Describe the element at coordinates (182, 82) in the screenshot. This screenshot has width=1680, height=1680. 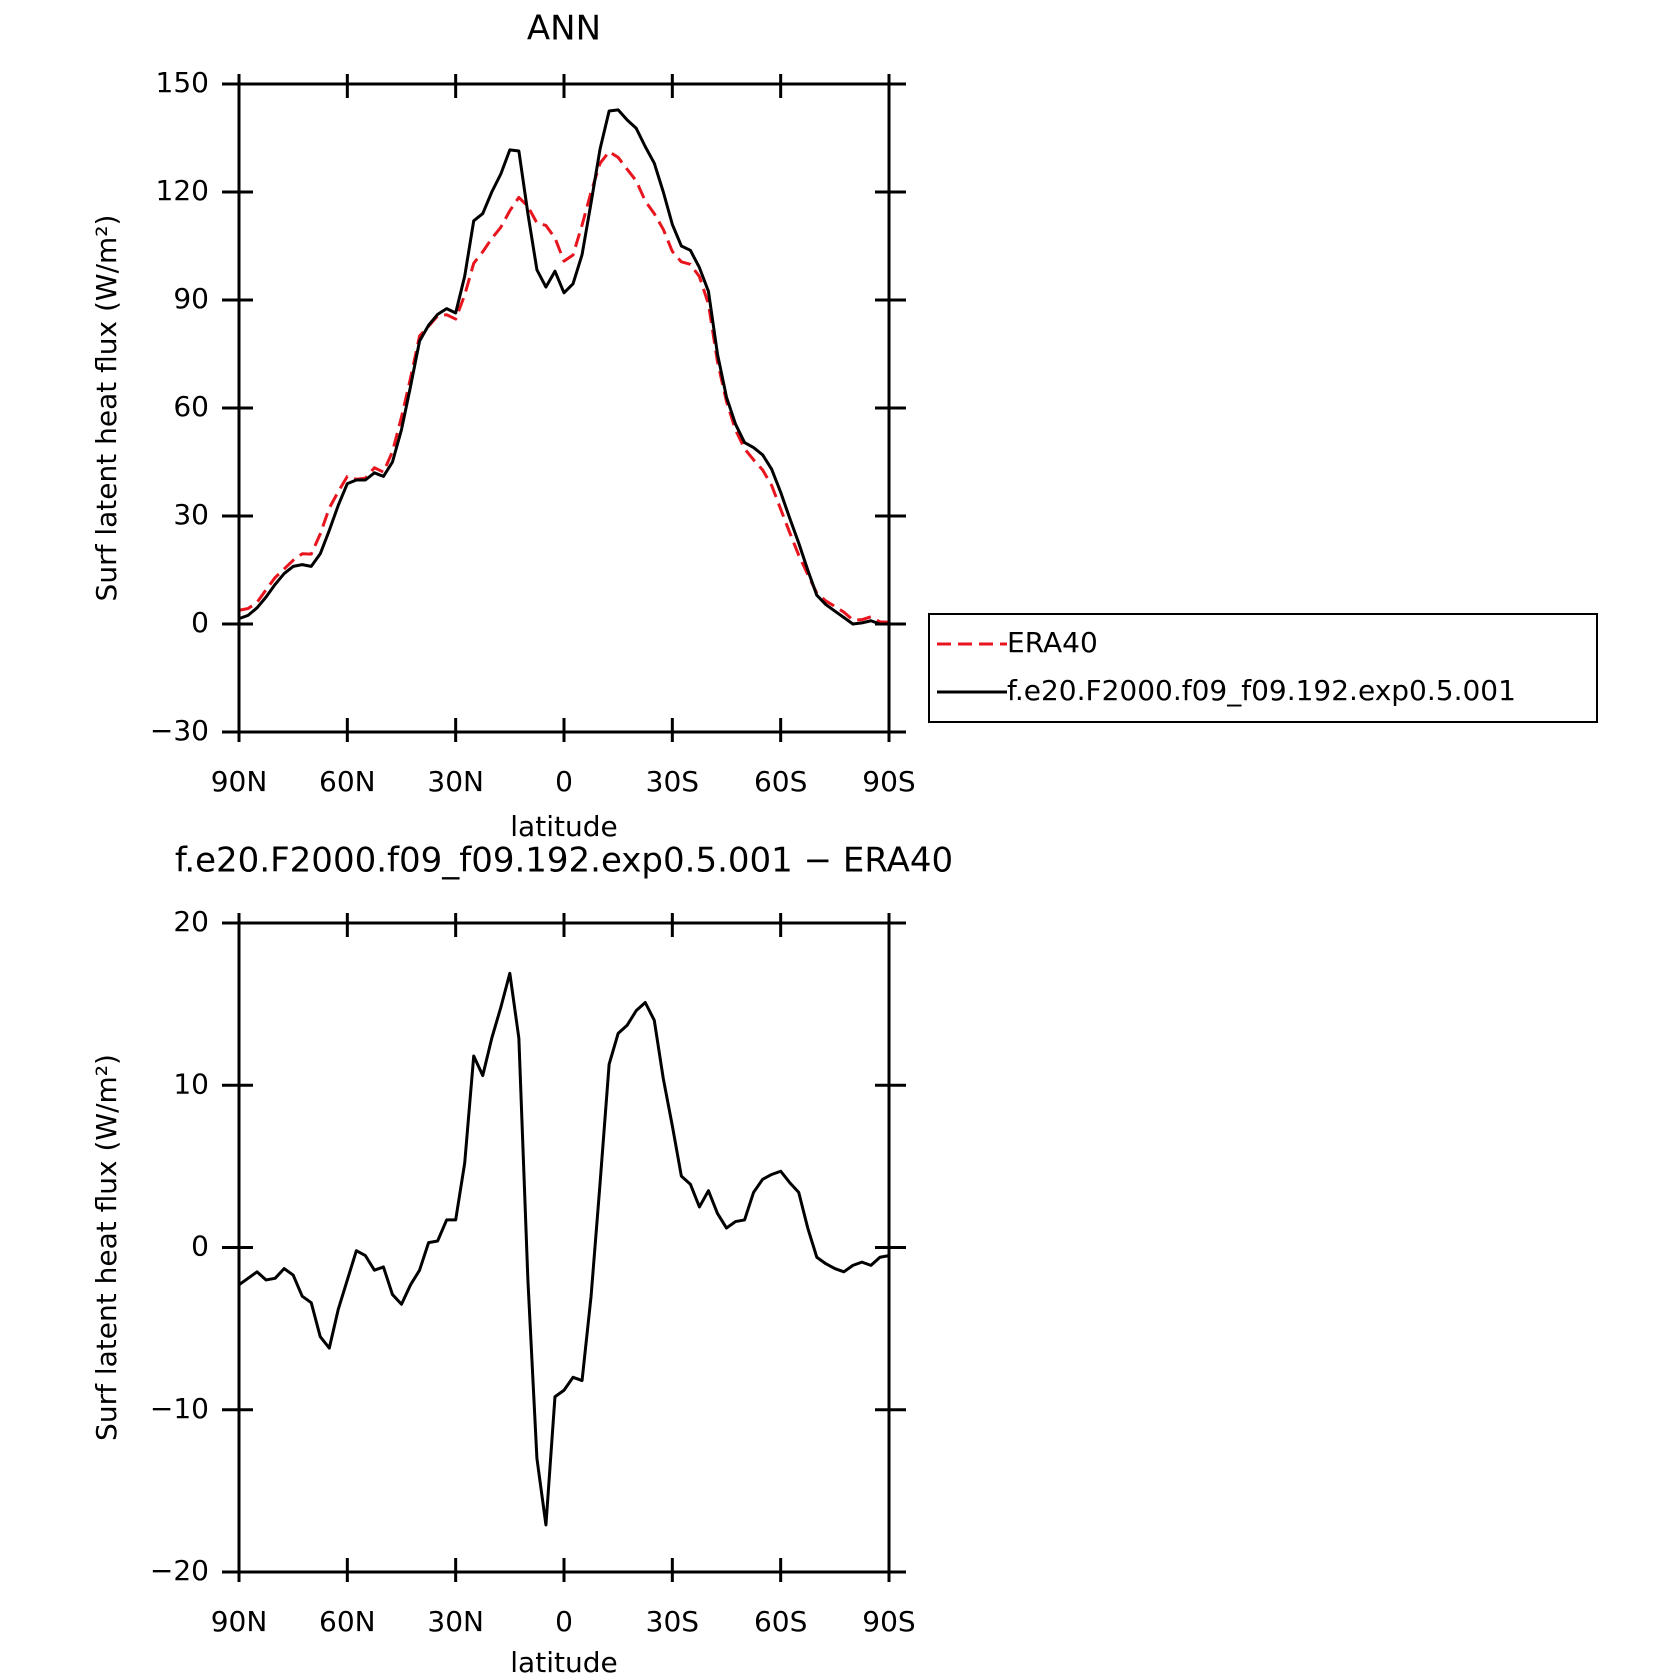
I see `y-tick-label: 150` at that location.